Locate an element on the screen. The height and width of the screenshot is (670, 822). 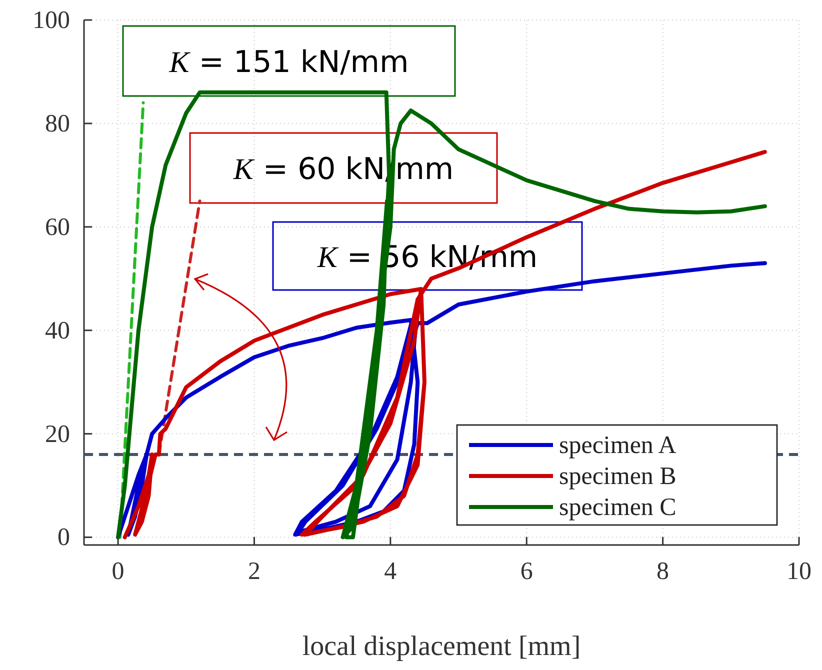
legend-label: specimen C is located at coordinates (617, 507).